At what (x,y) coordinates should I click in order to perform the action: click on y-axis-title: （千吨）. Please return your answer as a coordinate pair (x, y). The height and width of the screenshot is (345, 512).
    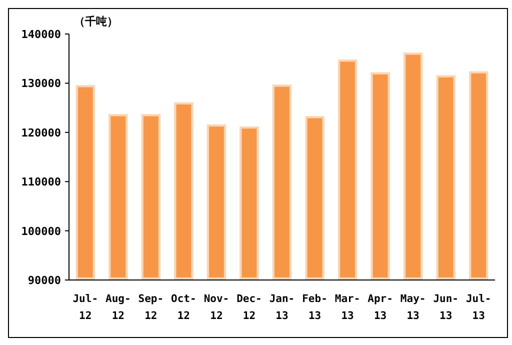
    Looking at the image, I should click on (96, 21).